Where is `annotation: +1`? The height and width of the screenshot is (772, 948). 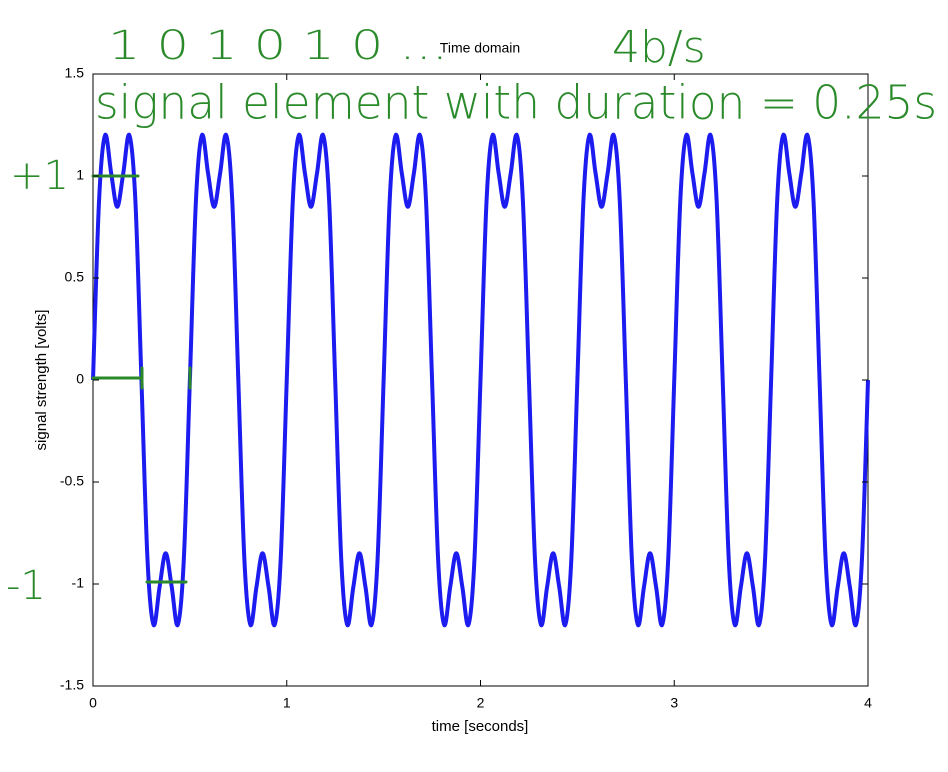
annotation: +1 is located at coordinates (39, 176).